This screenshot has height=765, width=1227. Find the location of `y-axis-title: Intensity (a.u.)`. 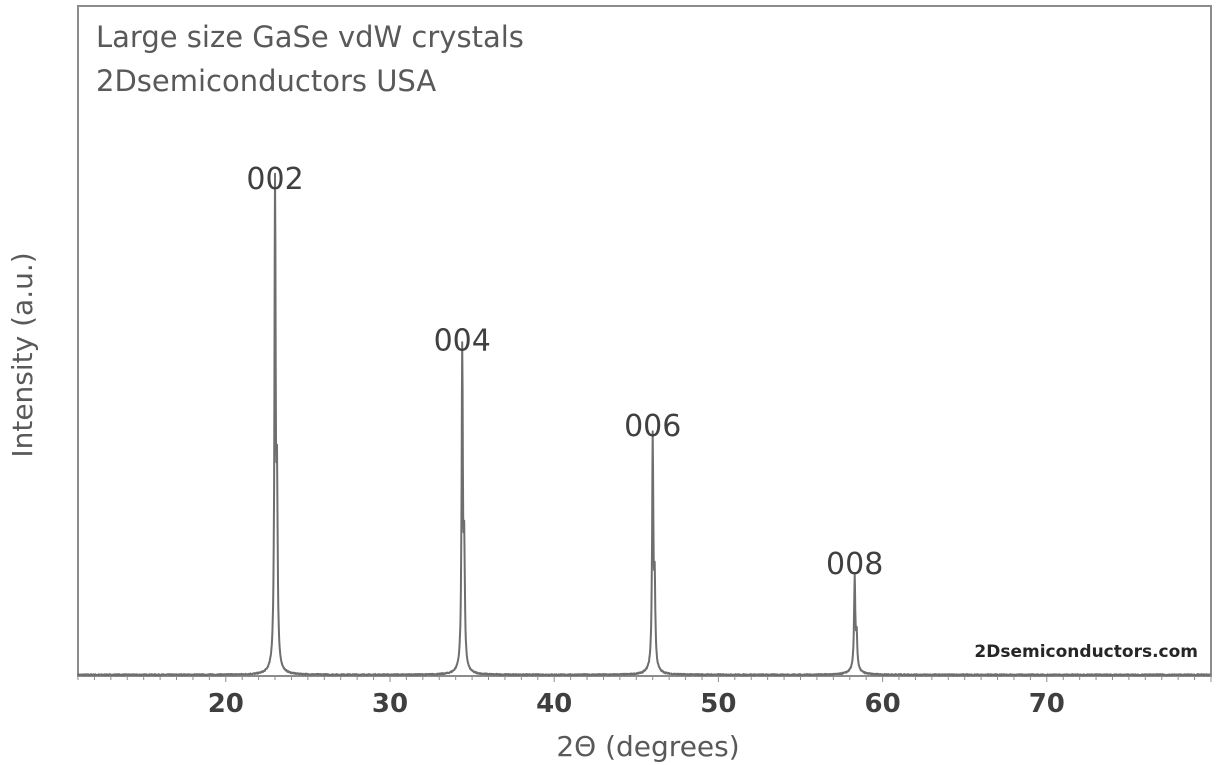

y-axis-title: Intensity (a.u.) is located at coordinates (22, 354).